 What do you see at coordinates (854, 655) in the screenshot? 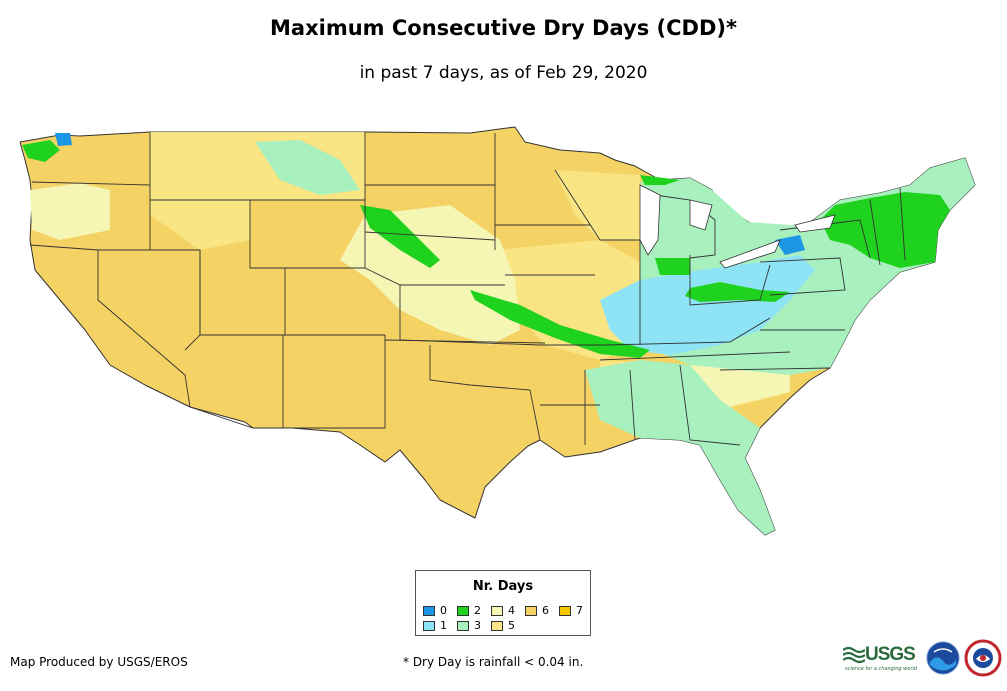
I see `usgs-wave-icon` at bounding box center [854, 655].